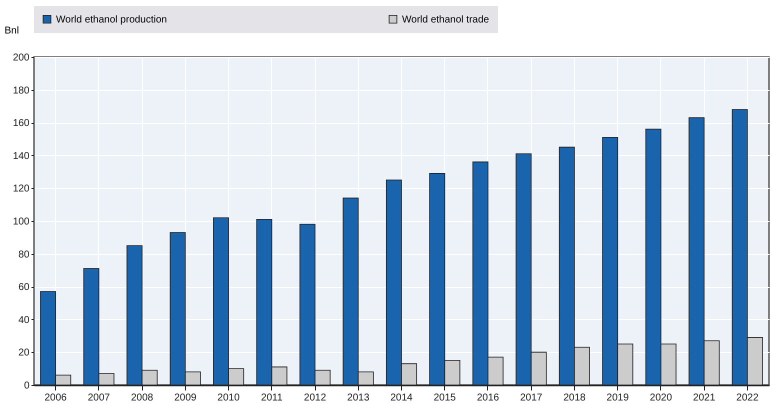 This screenshot has height=410, width=777. Describe the element at coordinates (21, 222) in the screenshot. I see `y-tick-label: 100` at that location.